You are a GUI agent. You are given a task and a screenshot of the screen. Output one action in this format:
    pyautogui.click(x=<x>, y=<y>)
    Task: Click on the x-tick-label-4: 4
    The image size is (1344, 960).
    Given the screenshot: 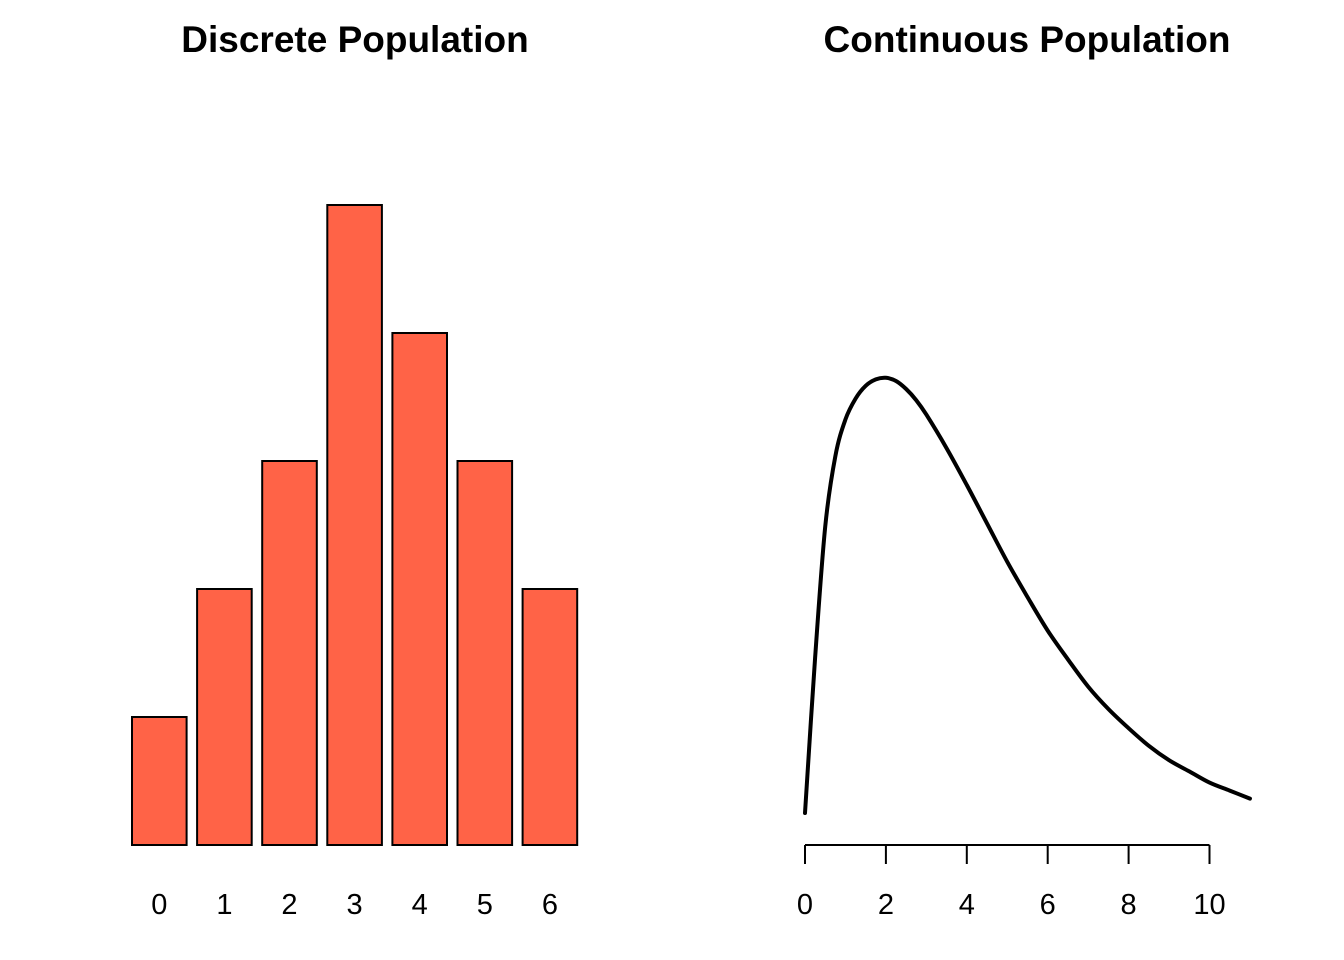 What is the action you would take?
    pyautogui.click(x=967, y=905)
    